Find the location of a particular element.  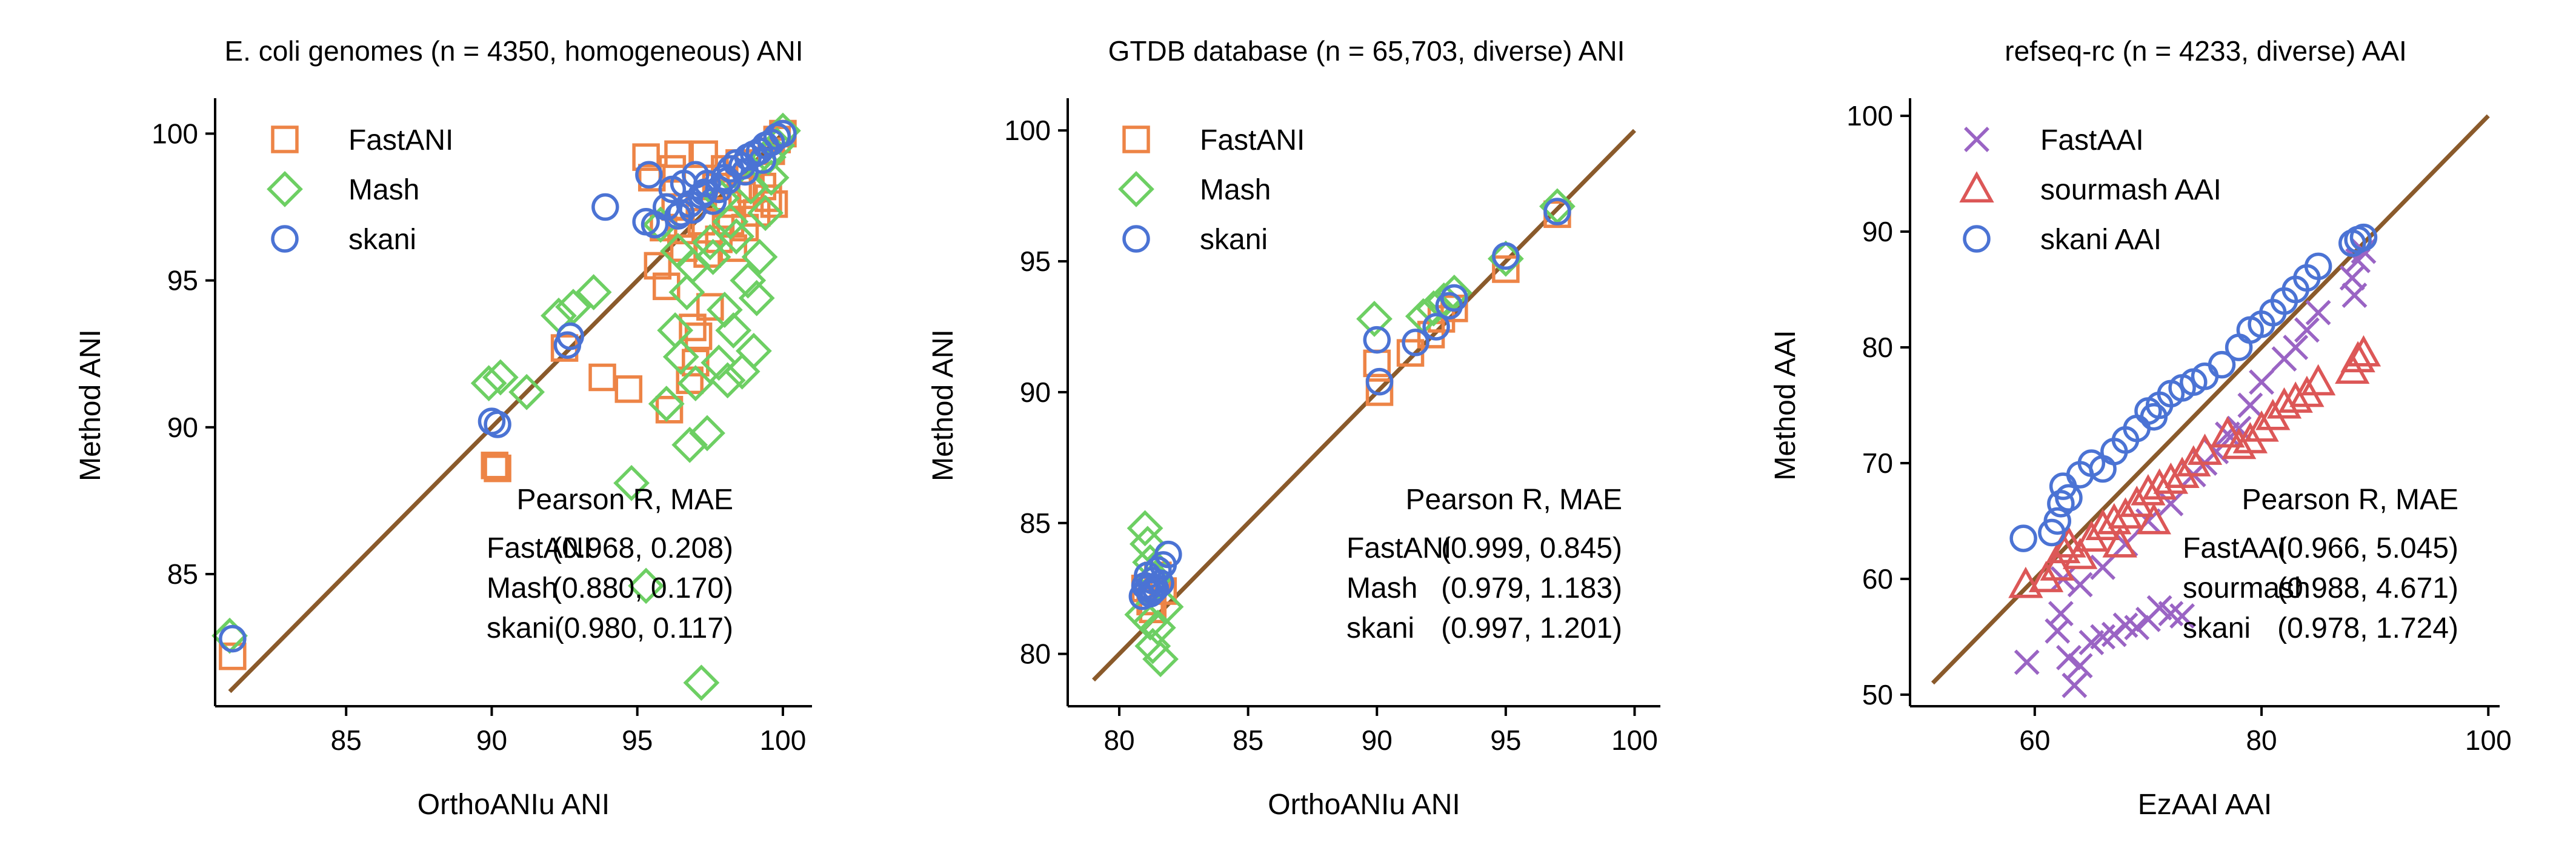

legend-label: Mash is located at coordinates (1235, 190).